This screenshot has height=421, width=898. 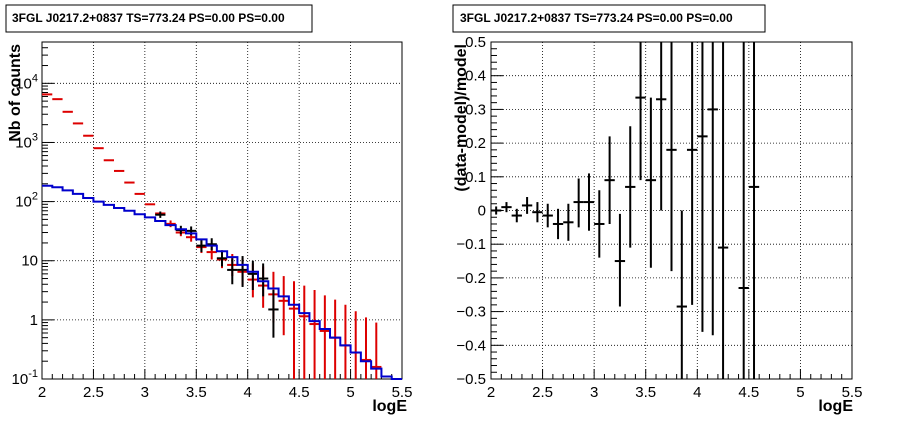 I want to click on y-tick-label: −0.3, so click(x=471, y=312).